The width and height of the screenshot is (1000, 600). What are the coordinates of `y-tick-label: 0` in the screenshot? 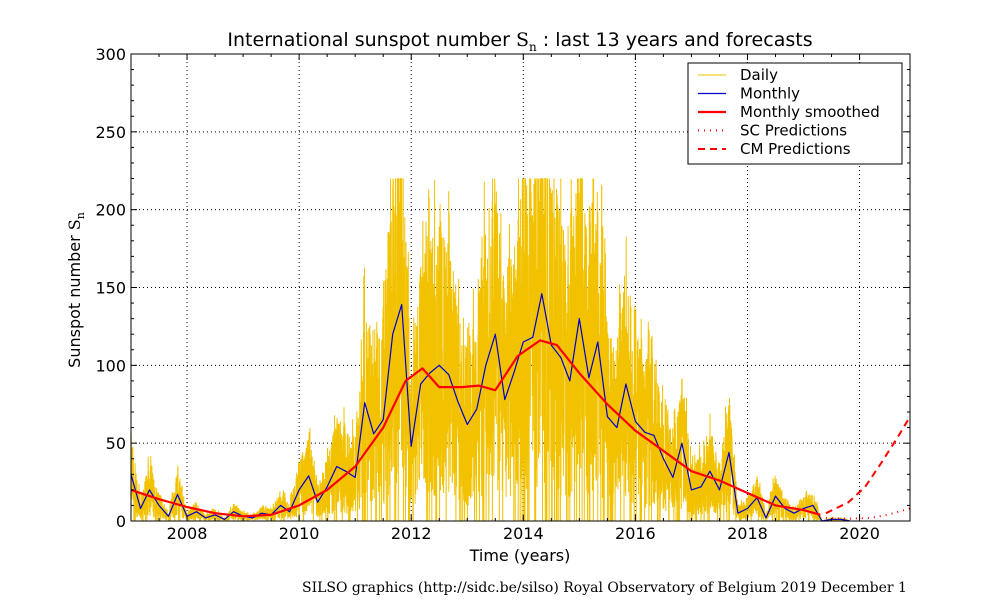 It's located at (121, 521).